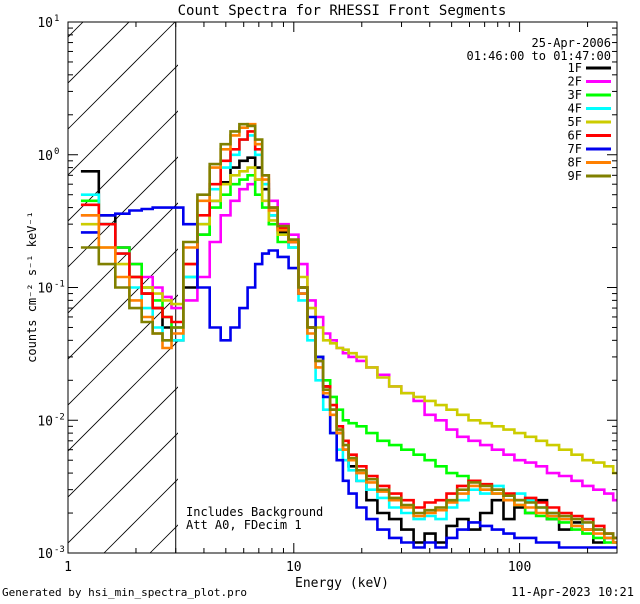 Image resolution: width=640 pixels, height=604 pixels. Describe the element at coordinates (342, 11) in the screenshot. I see `chart-title: Count Spectra for RHESSI Front Segments` at that location.